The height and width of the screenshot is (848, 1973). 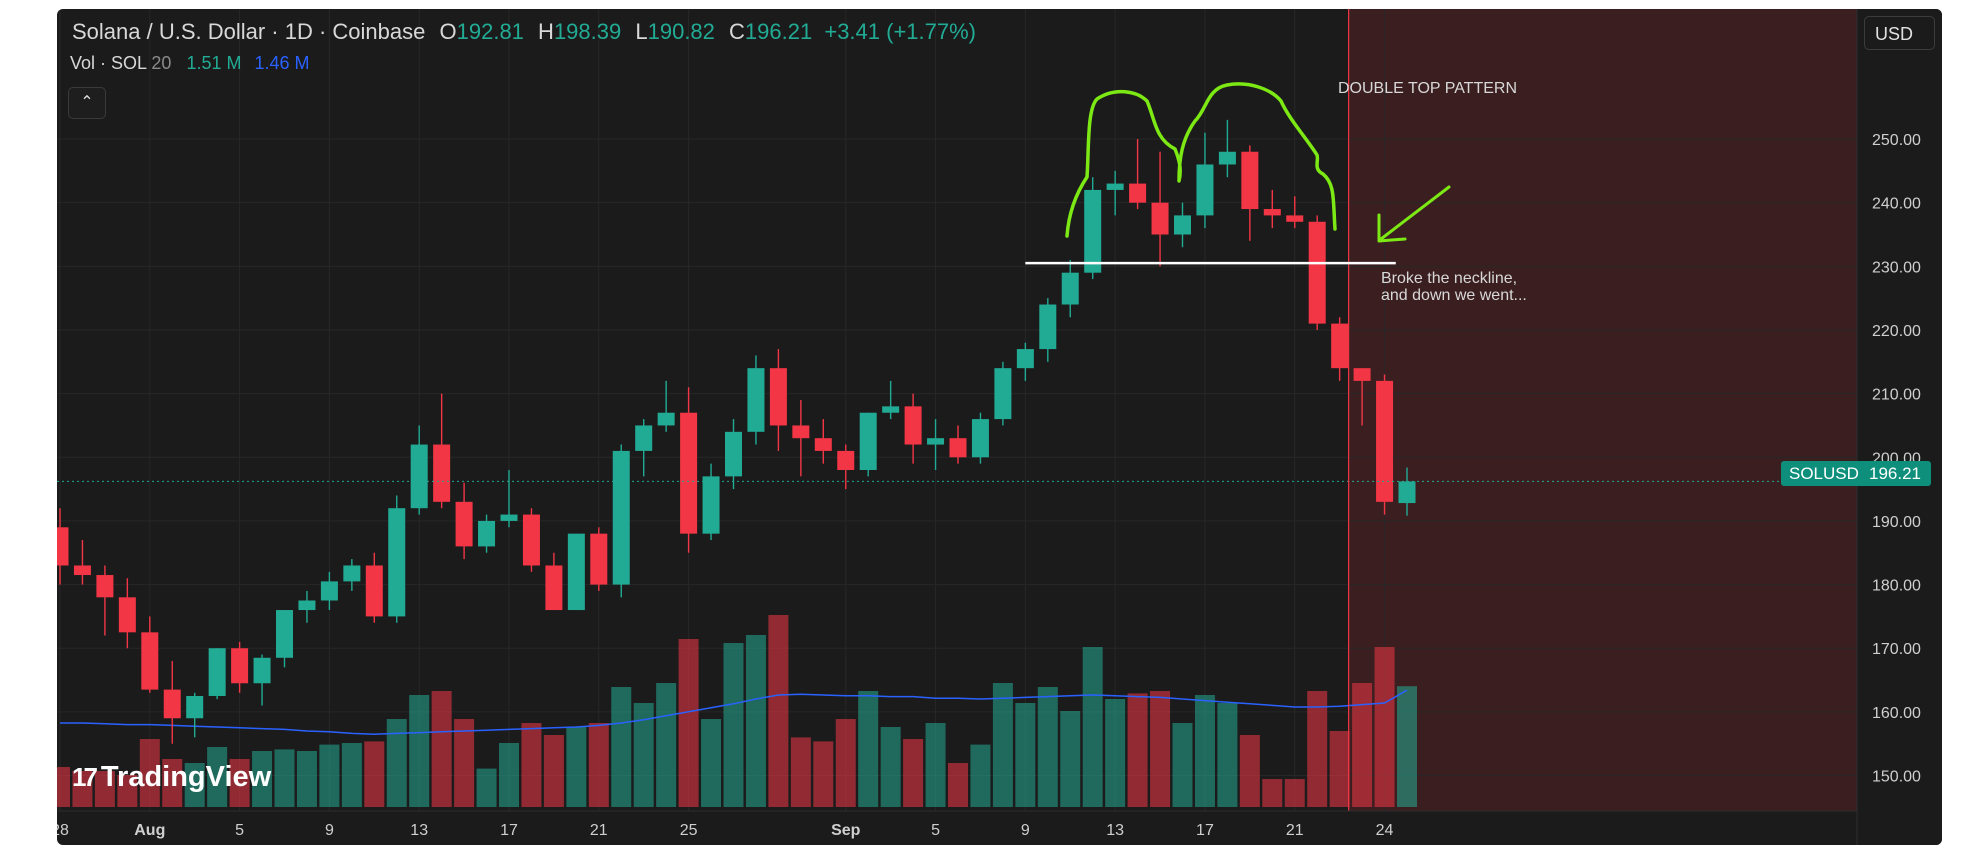 I want to click on open-label: O, so click(x=448, y=31).